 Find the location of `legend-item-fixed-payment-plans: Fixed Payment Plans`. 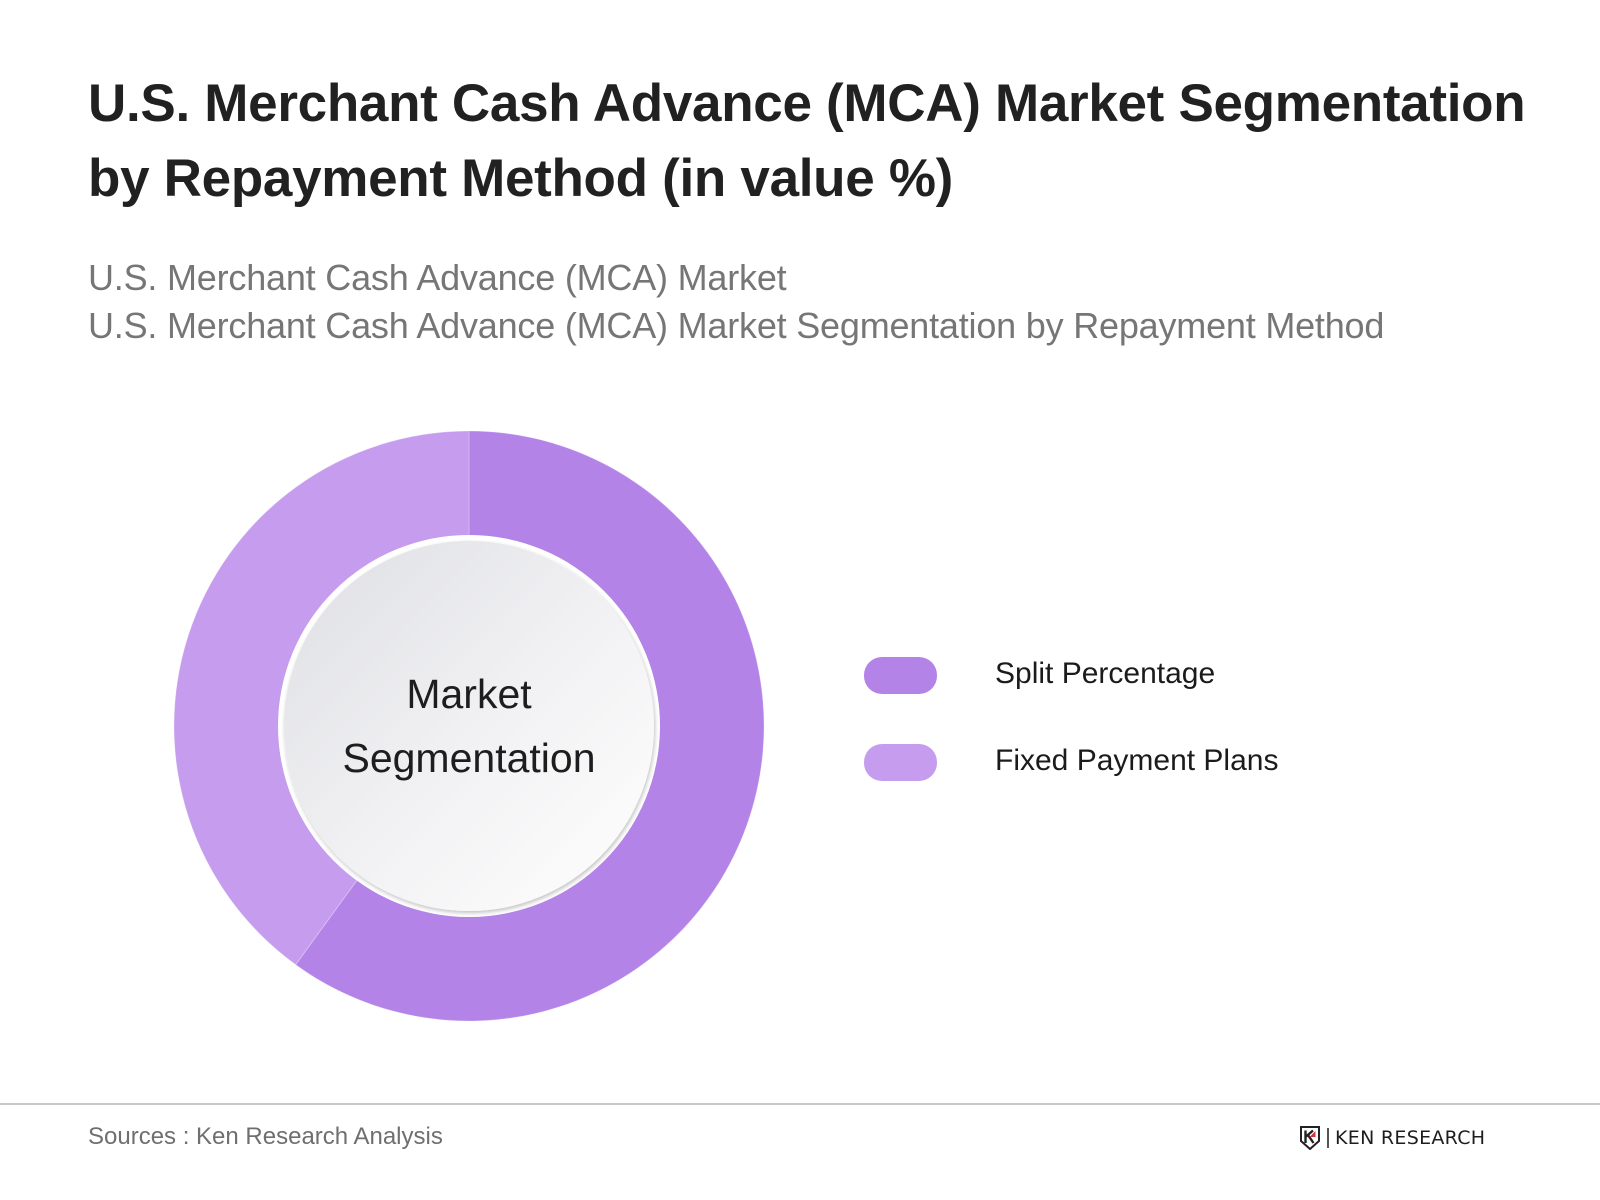

legend-item-fixed-payment-plans: Fixed Payment Plans is located at coordinates (1071, 762).